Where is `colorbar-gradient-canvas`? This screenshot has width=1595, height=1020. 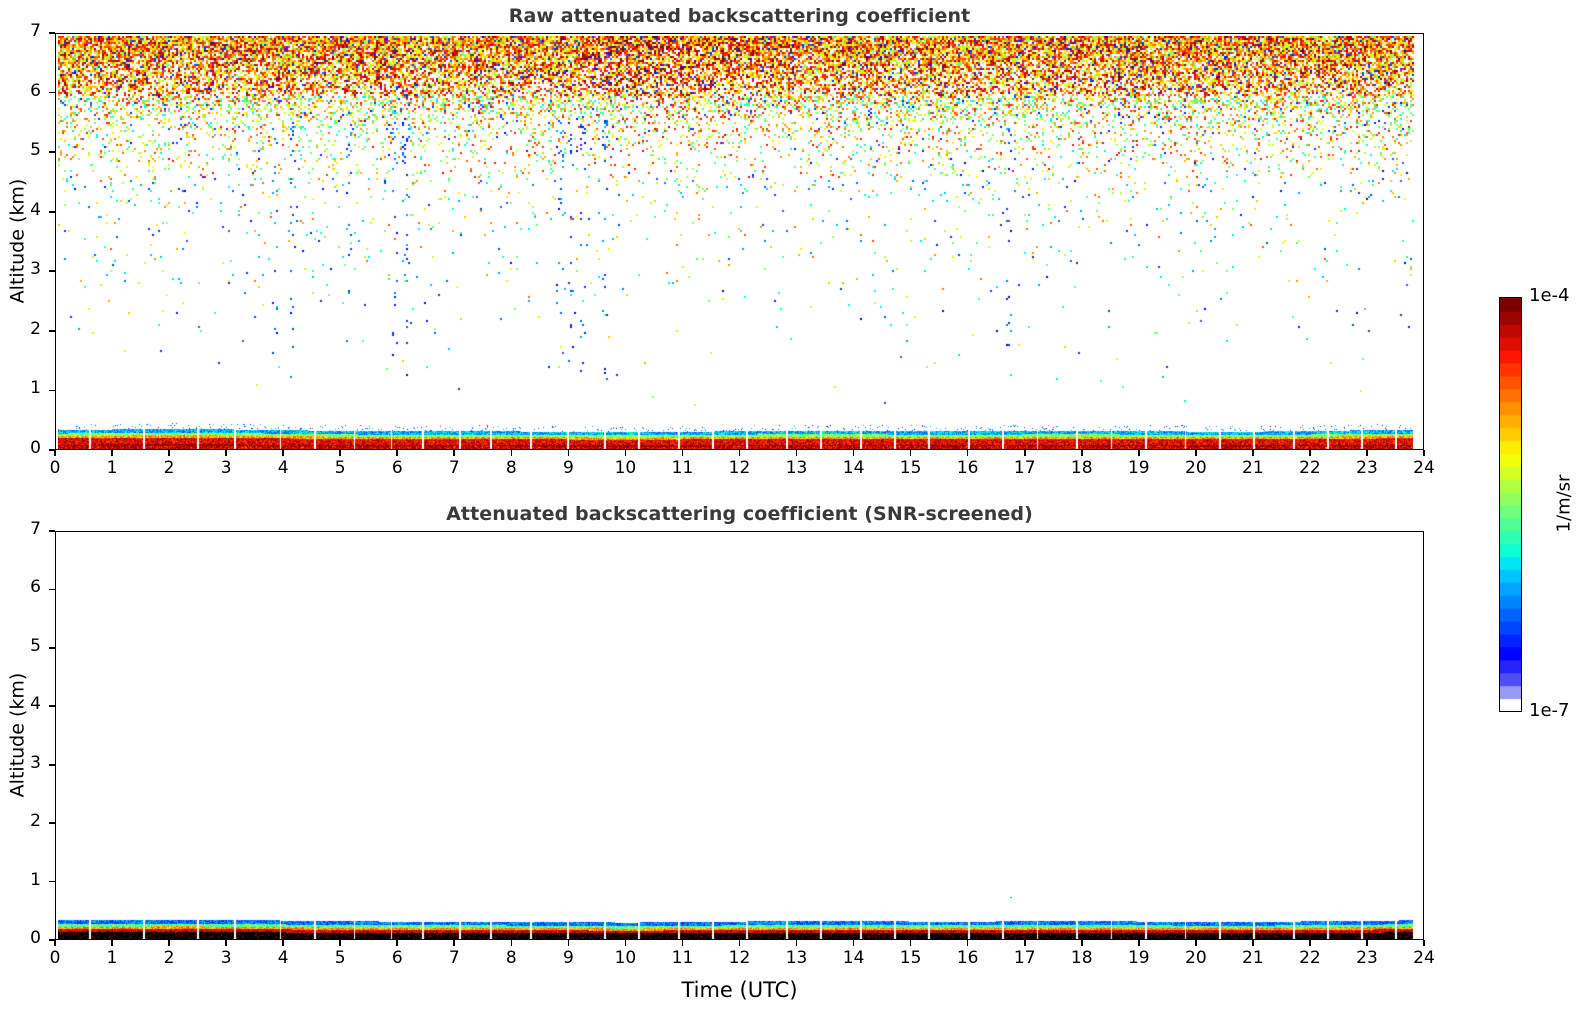 colorbar-gradient-canvas is located at coordinates (1510, 504).